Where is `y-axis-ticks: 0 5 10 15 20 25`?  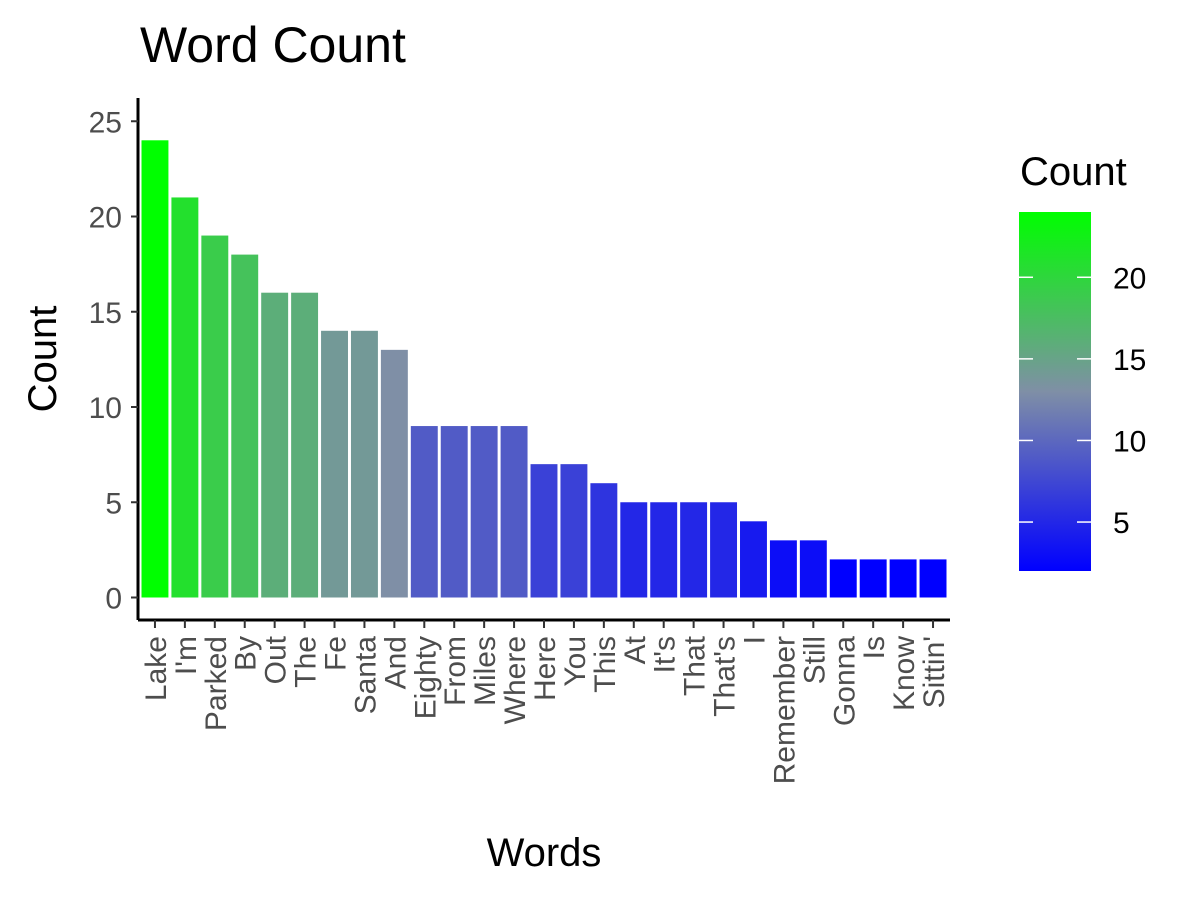
y-axis-ticks: 0 5 10 15 20 25 is located at coordinates (113, 361).